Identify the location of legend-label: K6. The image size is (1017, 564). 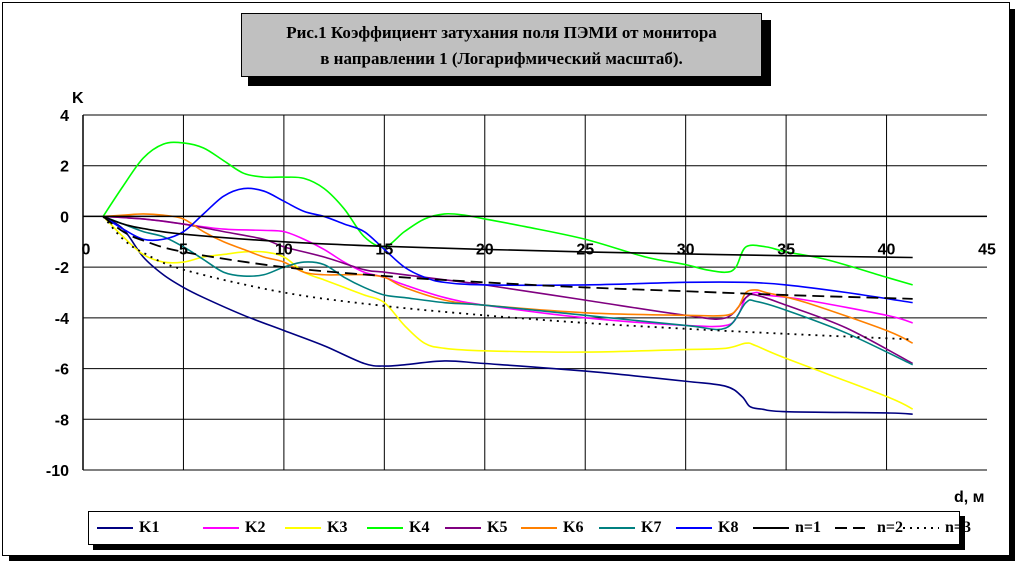
(573, 527).